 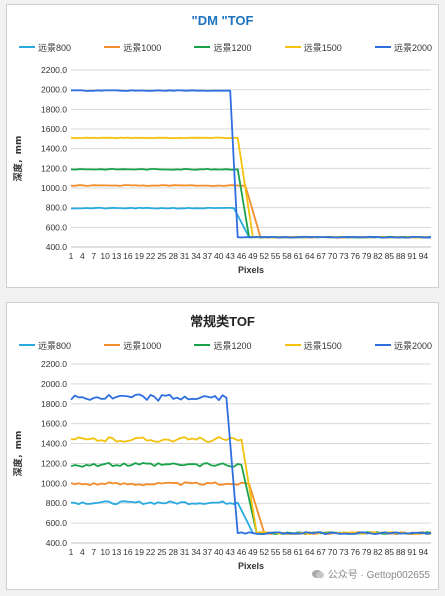 I want to click on chart-title: "DM "TOF, so click(x=222, y=20).